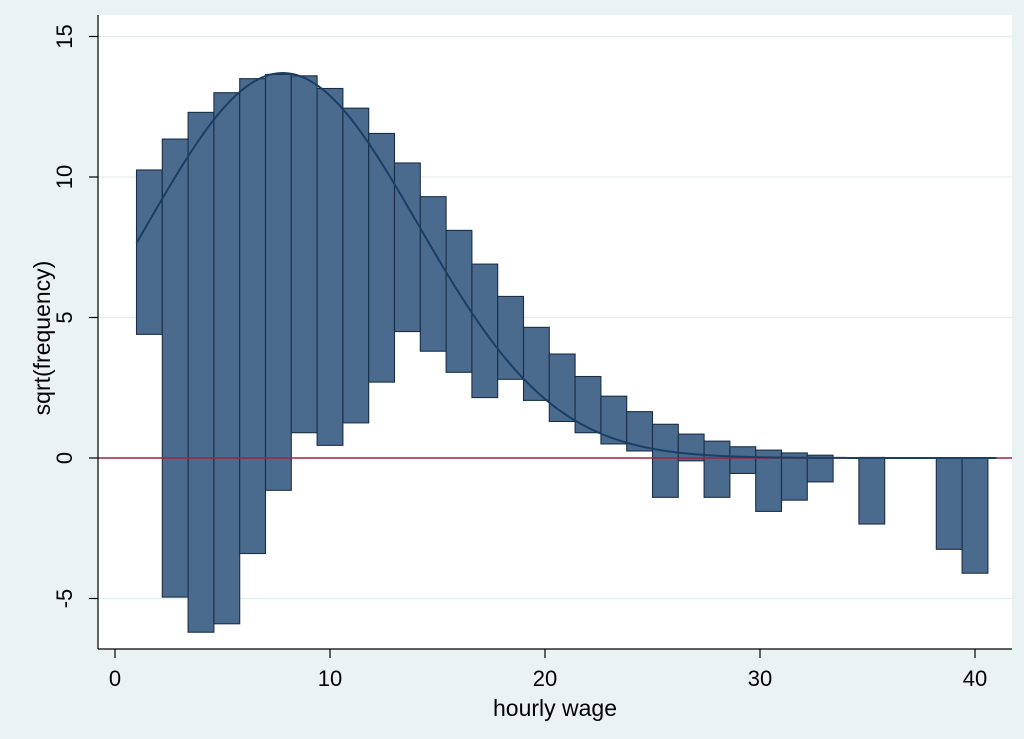 The height and width of the screenshot is (739, 1024). I want to click on x-axis-ticks: 0 10 20 30 40, so click(548, 670).